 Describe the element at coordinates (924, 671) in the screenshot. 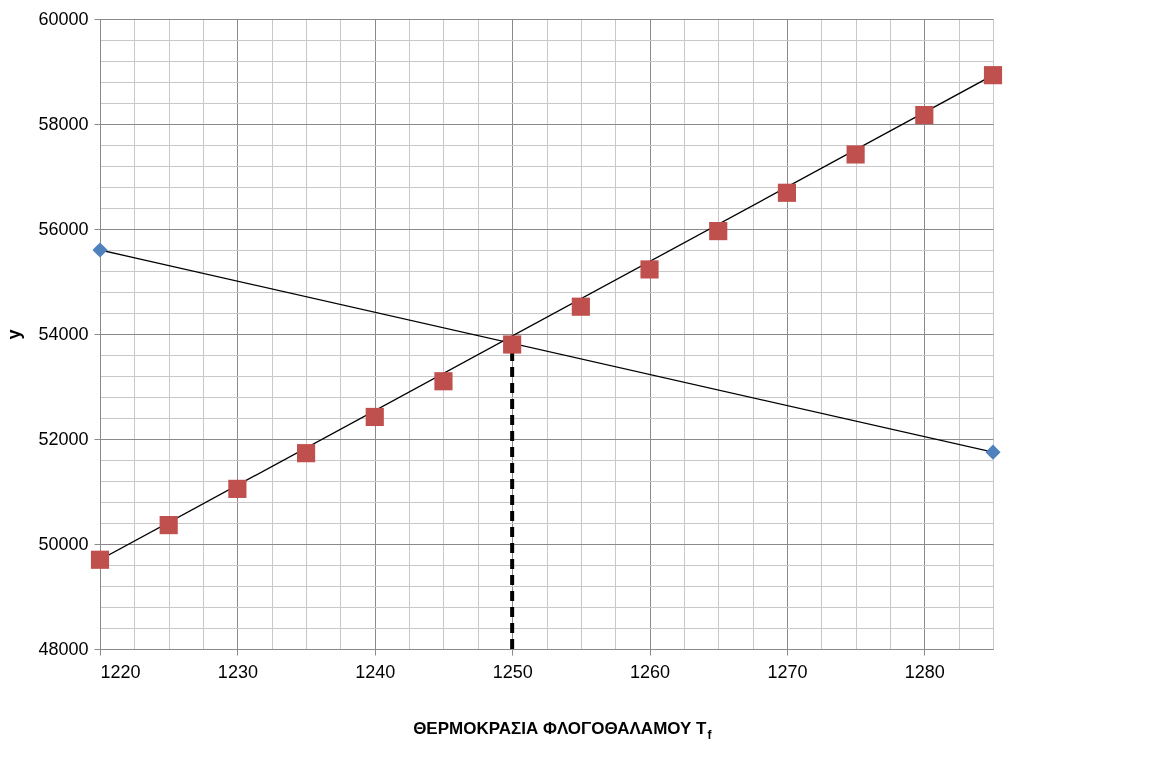

I see `x-tick-label: 1280` at that location.